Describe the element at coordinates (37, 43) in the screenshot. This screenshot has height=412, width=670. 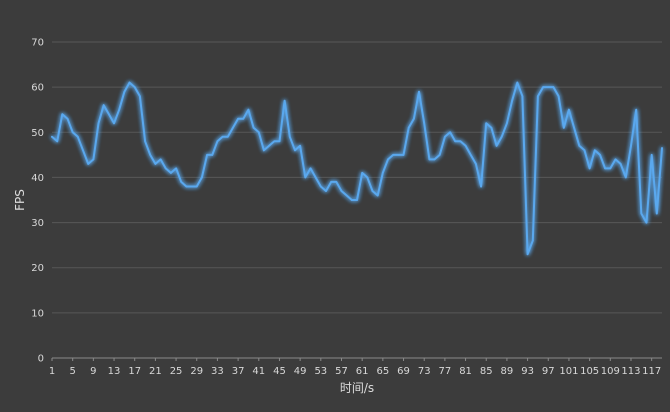
I see `y-tick-label: 70` at that location.